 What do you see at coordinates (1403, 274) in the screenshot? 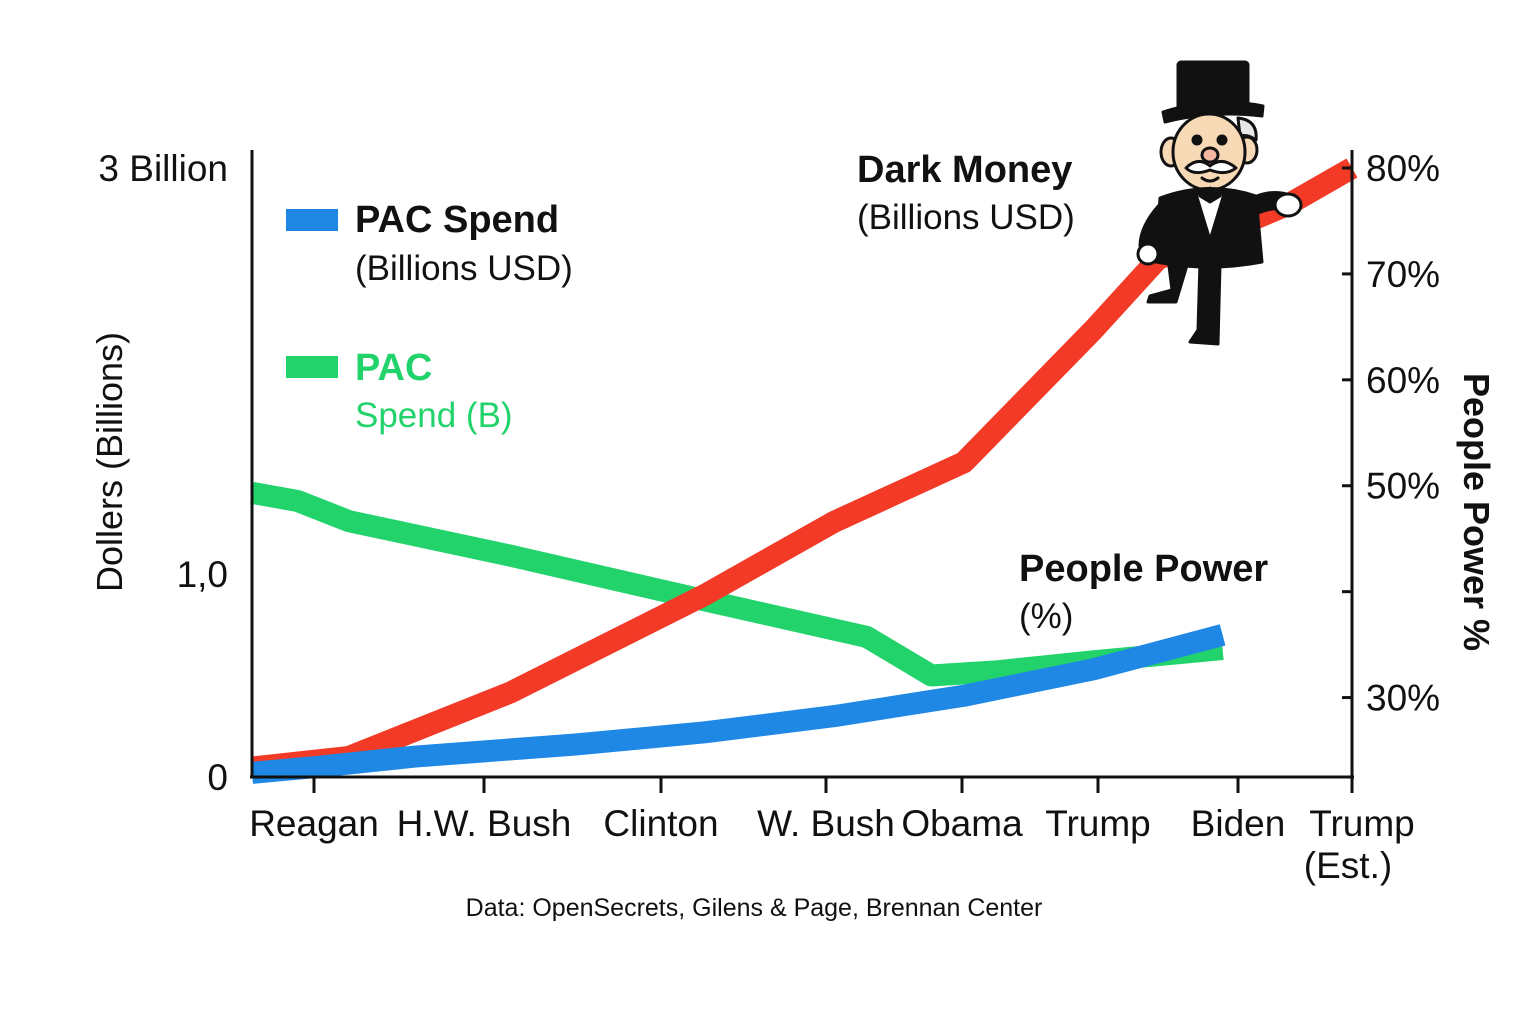
I see `right-tick-label: 70%` at bounding box center [1403, 274].